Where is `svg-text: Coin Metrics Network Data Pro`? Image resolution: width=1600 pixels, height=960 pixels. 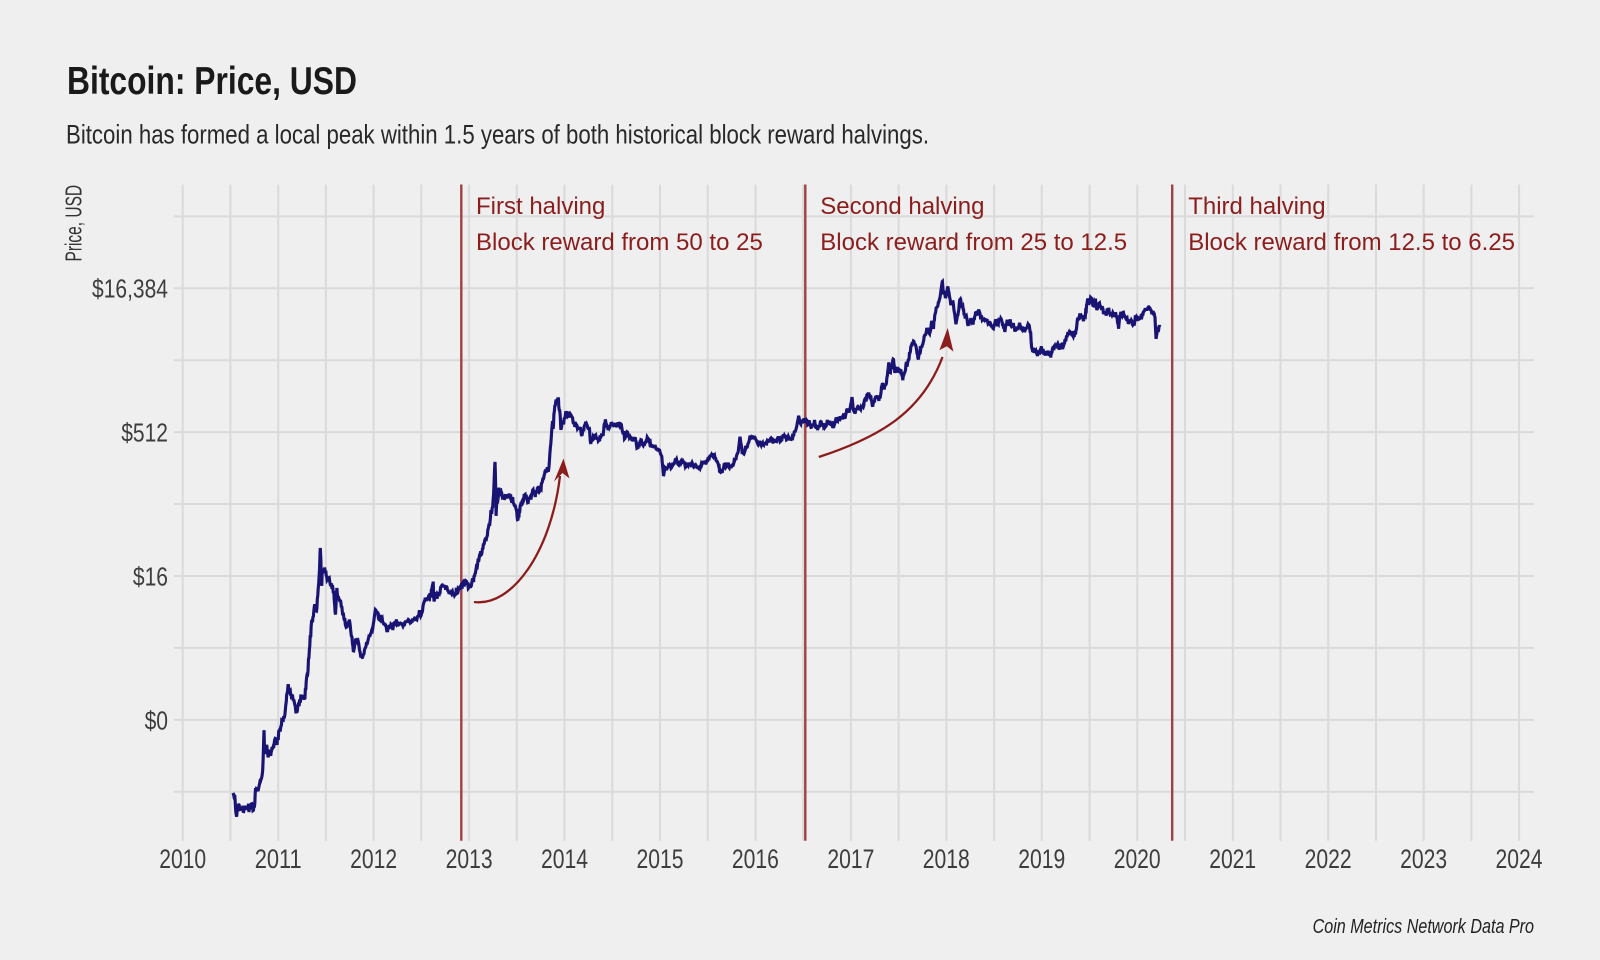 svg-text: Coin Metrics Network Data Pro is located at coordinates (1423, 926).